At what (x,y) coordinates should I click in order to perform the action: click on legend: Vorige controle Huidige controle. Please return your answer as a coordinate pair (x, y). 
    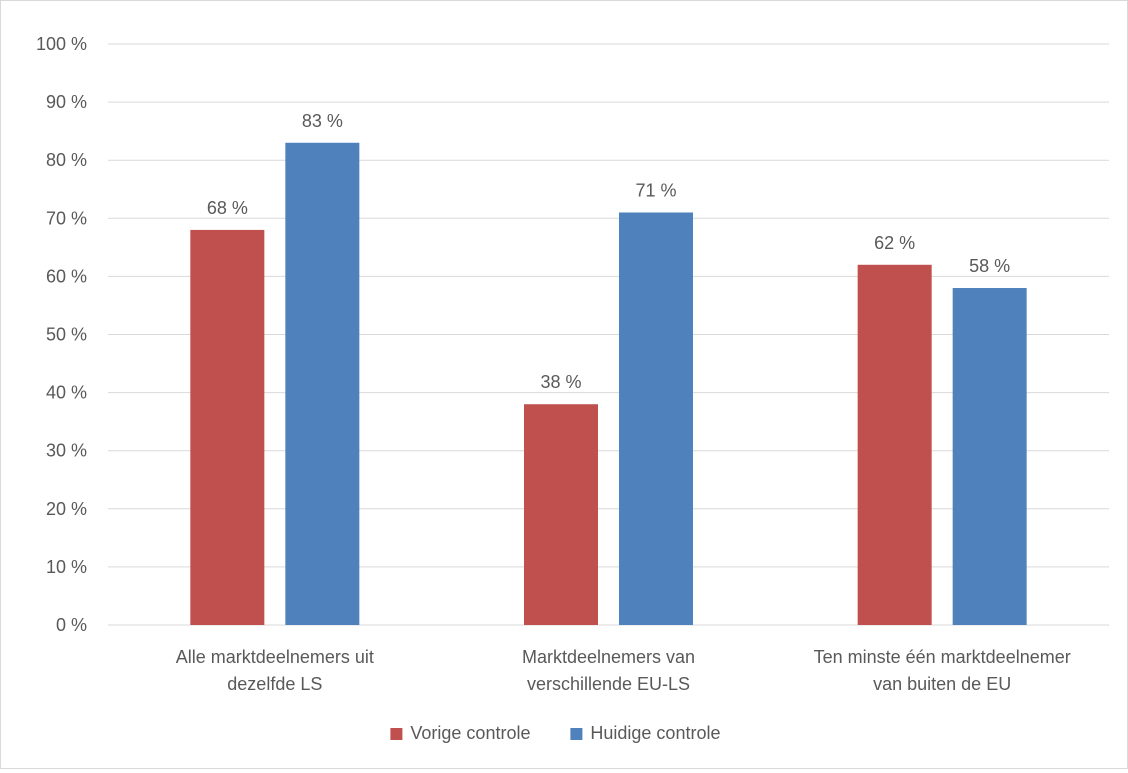
    Looking at the image, I should click on (555, 733).